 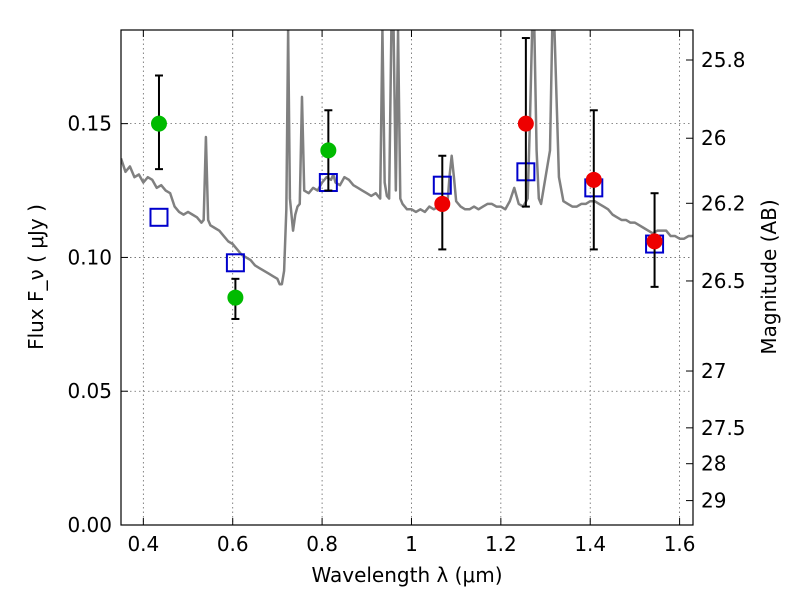 I want to click on x-tick-label: 1.2, so click(x=501, y=544).